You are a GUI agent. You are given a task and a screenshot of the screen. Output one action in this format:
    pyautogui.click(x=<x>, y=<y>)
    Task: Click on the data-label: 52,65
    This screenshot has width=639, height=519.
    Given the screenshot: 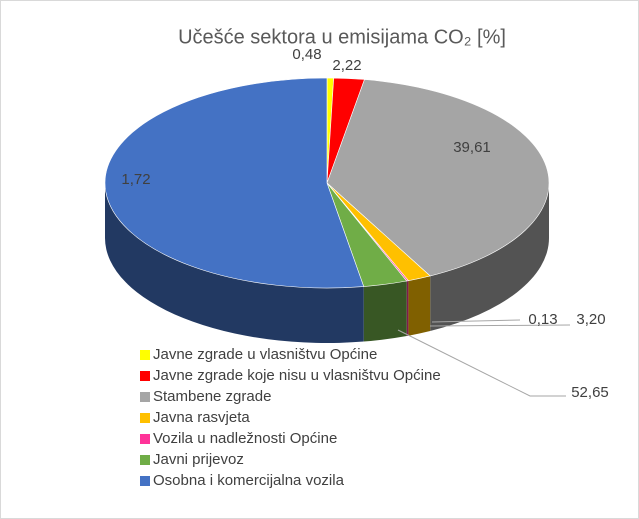 What is the action you would take?
    pyautogui.click(x=590, y=392)
    